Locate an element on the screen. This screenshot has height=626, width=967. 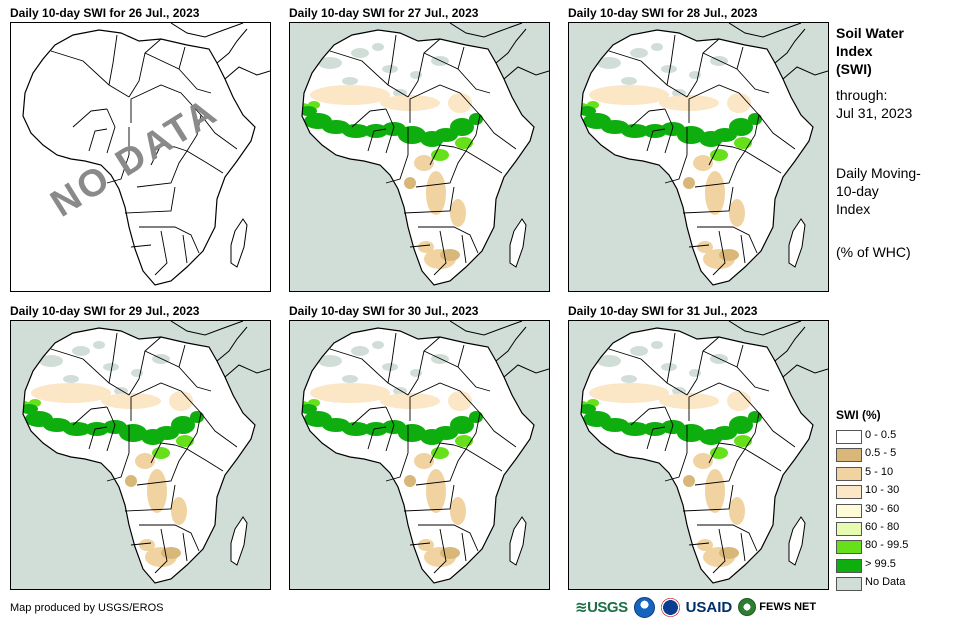
heading-line: (SWI) is located at coordinates (854, 69).